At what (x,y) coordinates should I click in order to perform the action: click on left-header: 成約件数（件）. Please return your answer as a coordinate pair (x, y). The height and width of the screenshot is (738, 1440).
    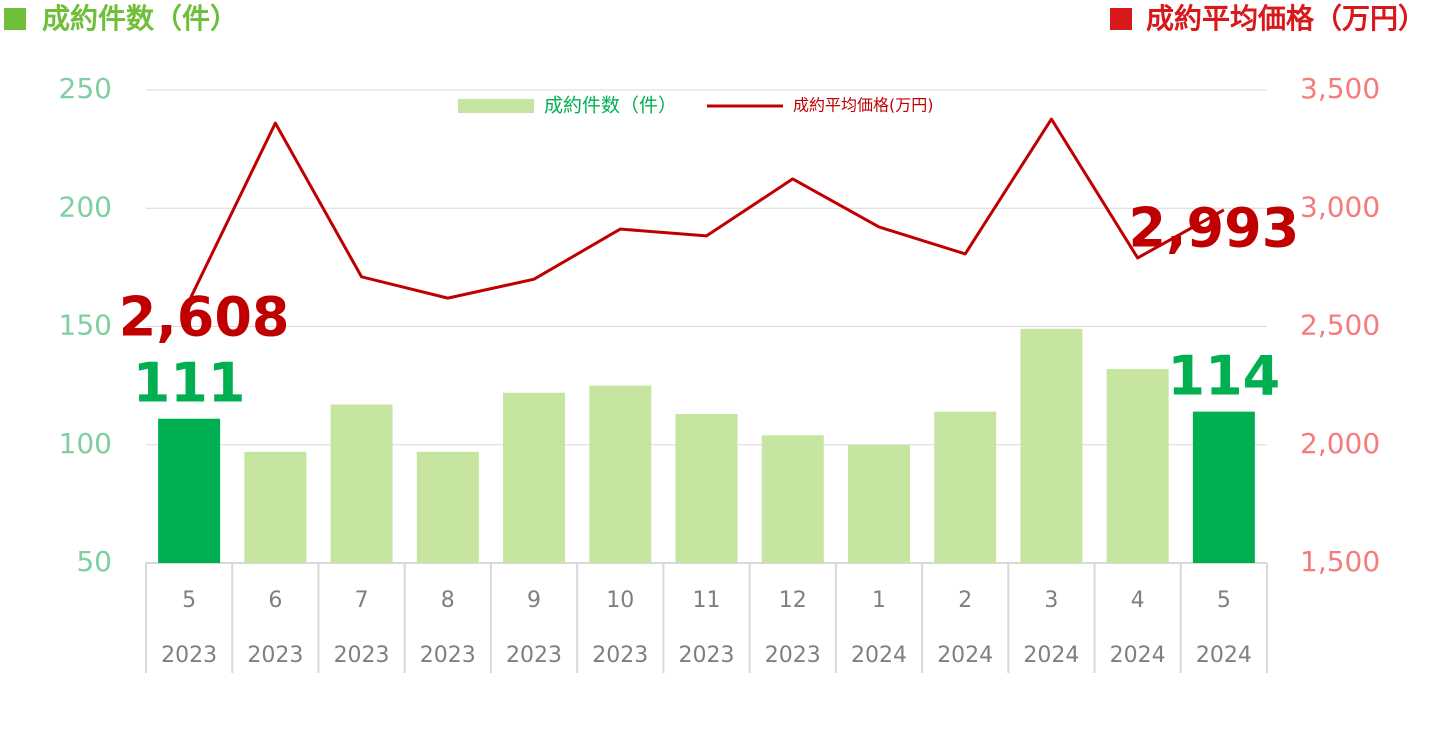
    Looking at the image, I should click on (140, 18).